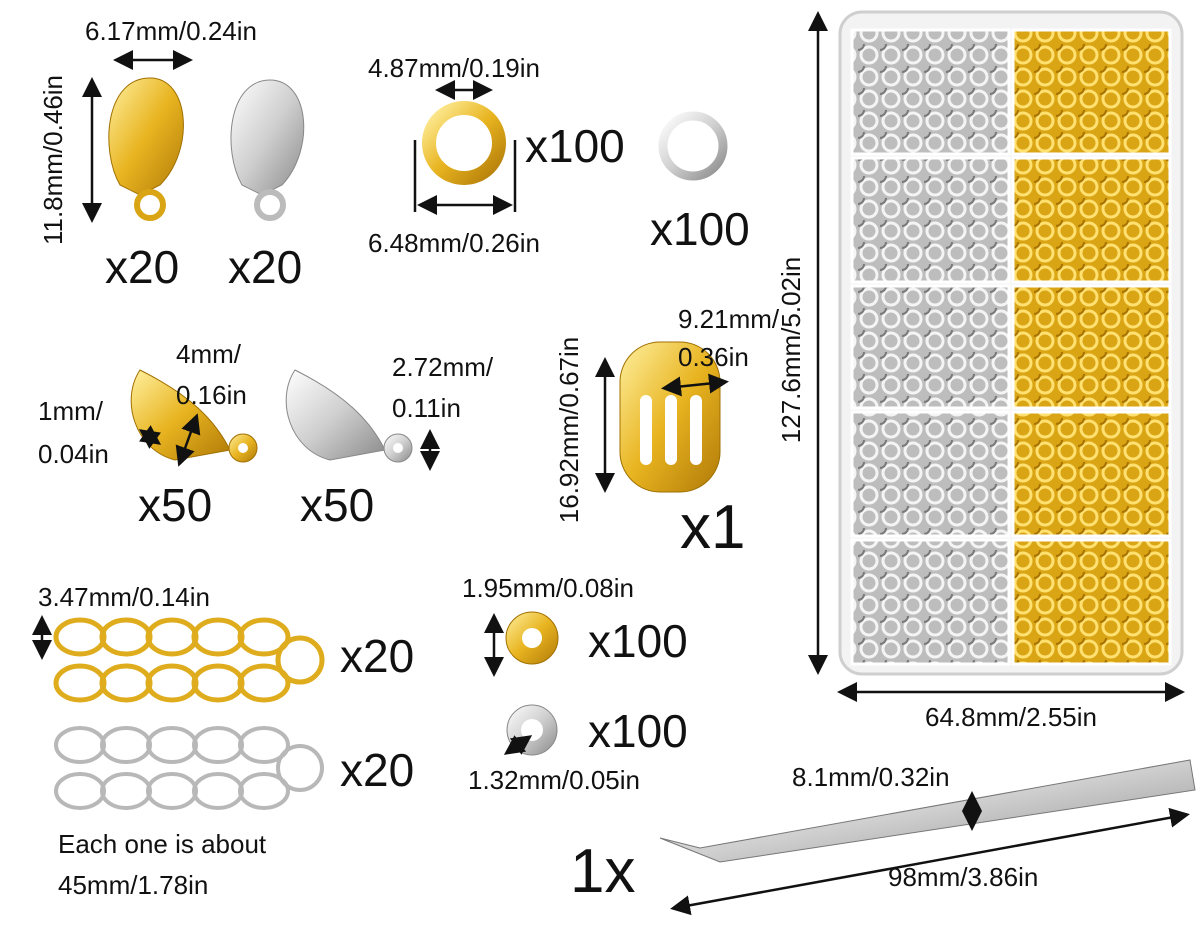 The image size is (1200, 928). What do you see at coordinates (209, 354) in the screenshot?
I see `dimension-label: 4mm/` at bounding box center [209, 354].